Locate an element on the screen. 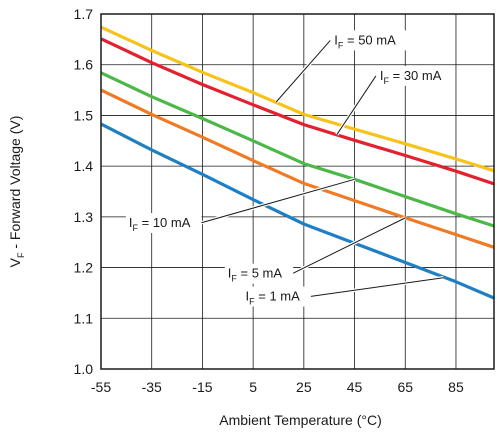  y-axis-title-sub: F is located at coordinates (21, 255).